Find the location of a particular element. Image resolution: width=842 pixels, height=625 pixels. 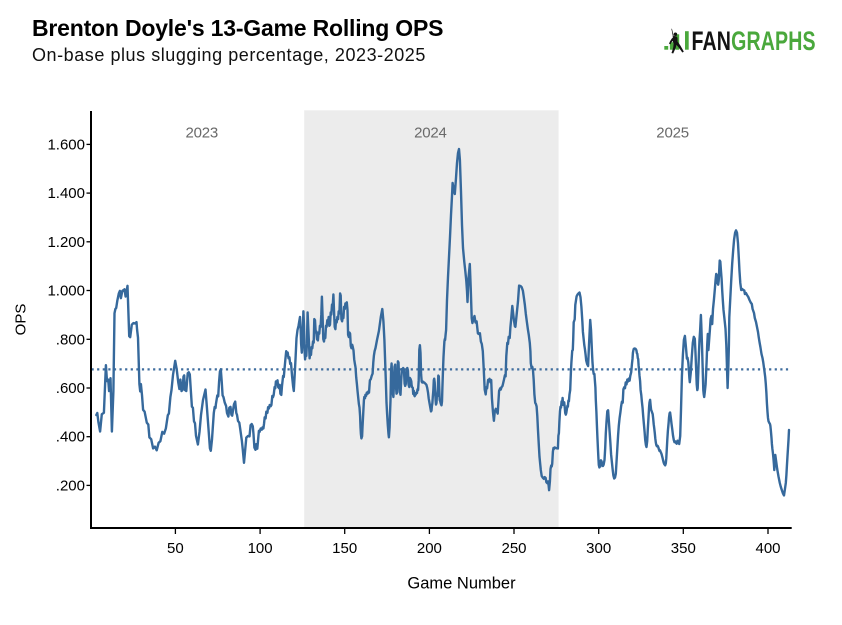

svg-text: 50 is located at coordinates (175, 548).